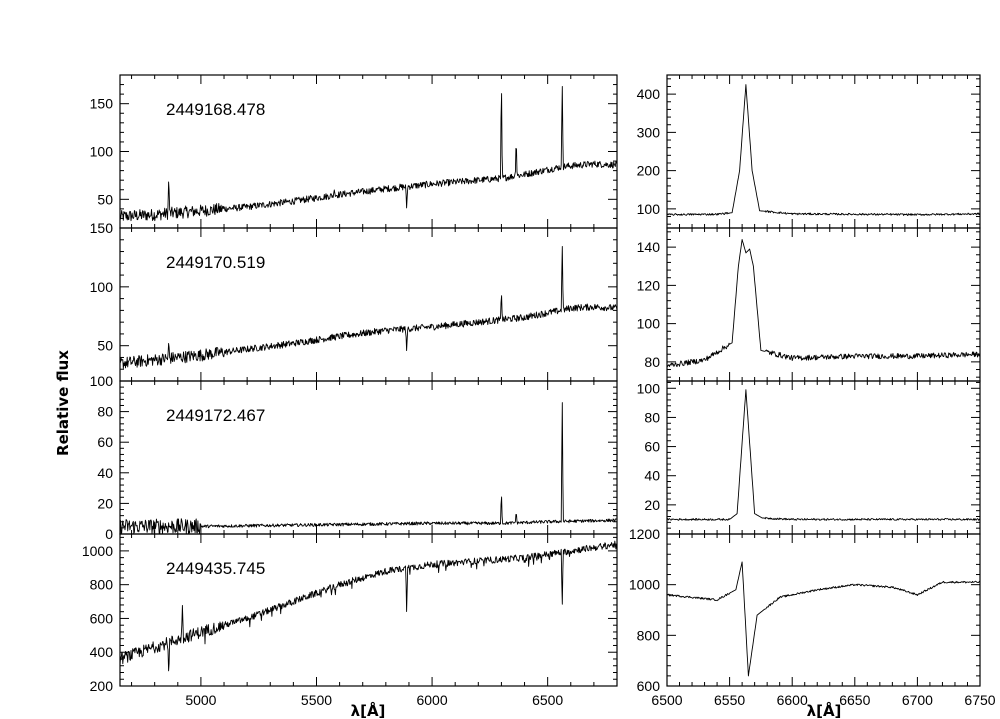 The height and width of the screenshot is (719, 1000). What do you see at coordinates (368, 710) in the screenshot?
I see `x-axis-title-left: λ[Å]` at bounding box center [368, 710].